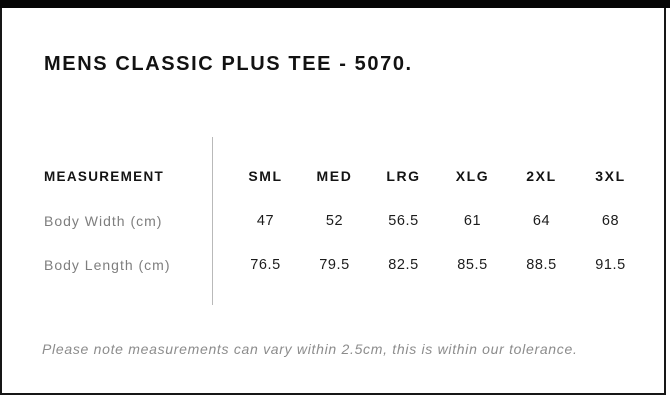  Describe the element at coordinates (228, 64) in the screenshot. I see `product-title: MENS CLASSIC PLUS TEE - 5070.` at that location.